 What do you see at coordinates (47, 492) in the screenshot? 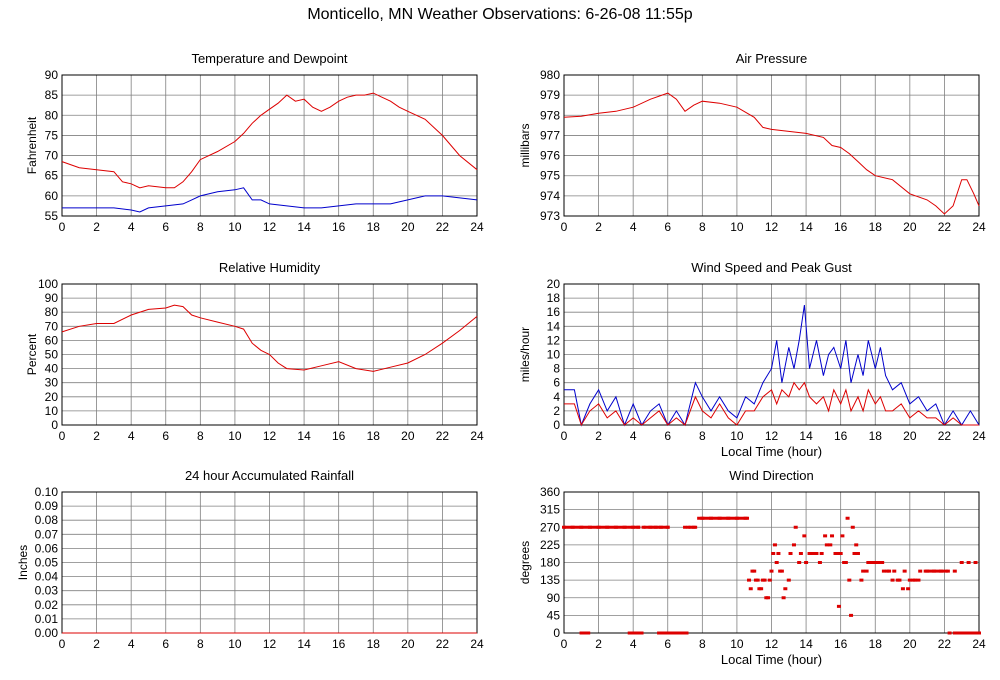
I see `y-tick-label: 0.10` at bounding box center [47, 492].